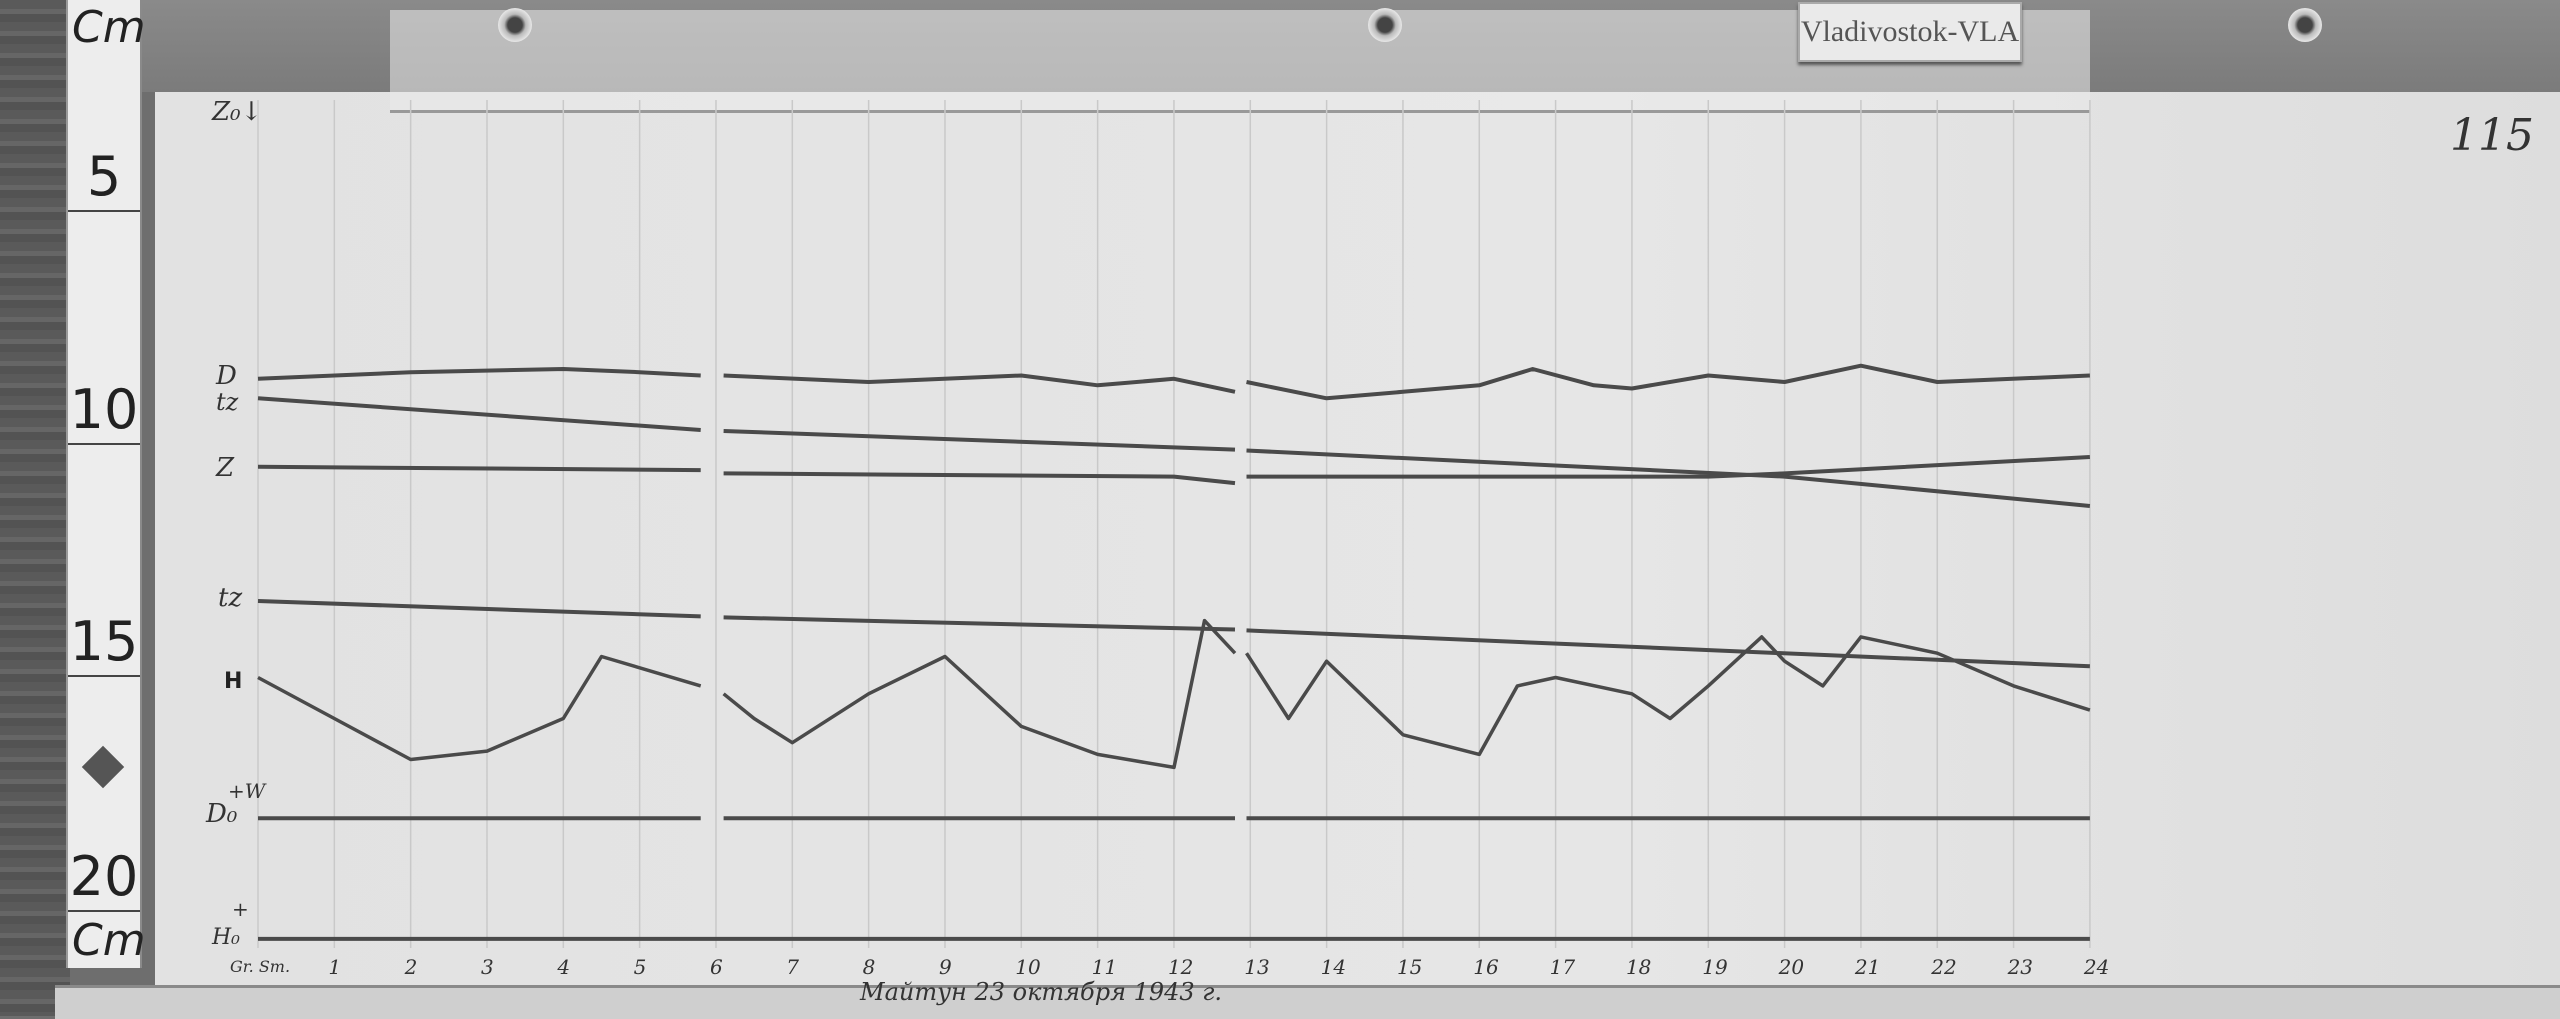  What do you see at coordinates (1409, 967) in the screenshot?
I see `x-tick-label: 15` at bounding box center [1409, 967].